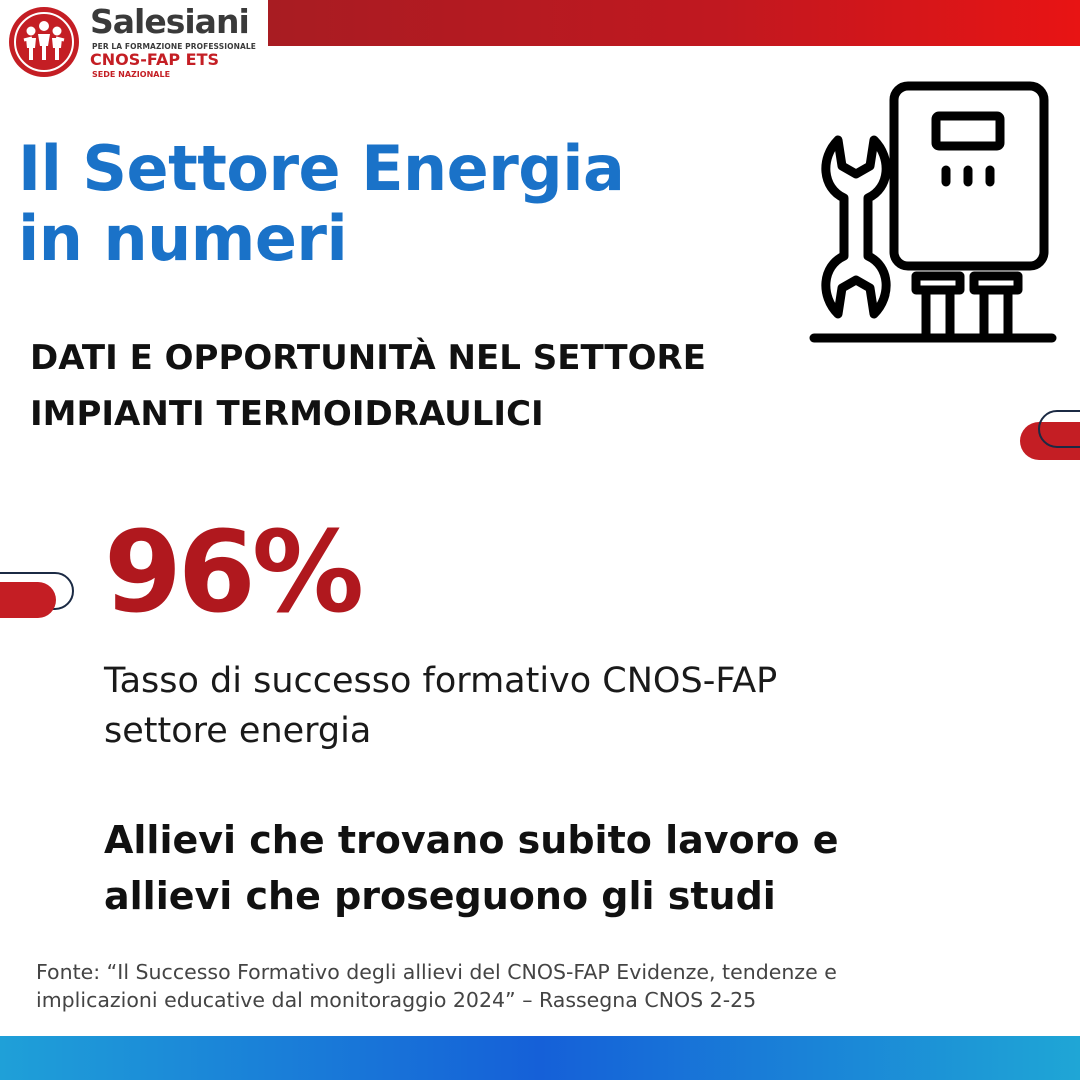 The image size is (1080, 1080). Describe the element at coordinates (174, 46) in the screenshot. I see `brand-subtitle: PER LA FORMAZIONE PROFESSIONALE` at that location.